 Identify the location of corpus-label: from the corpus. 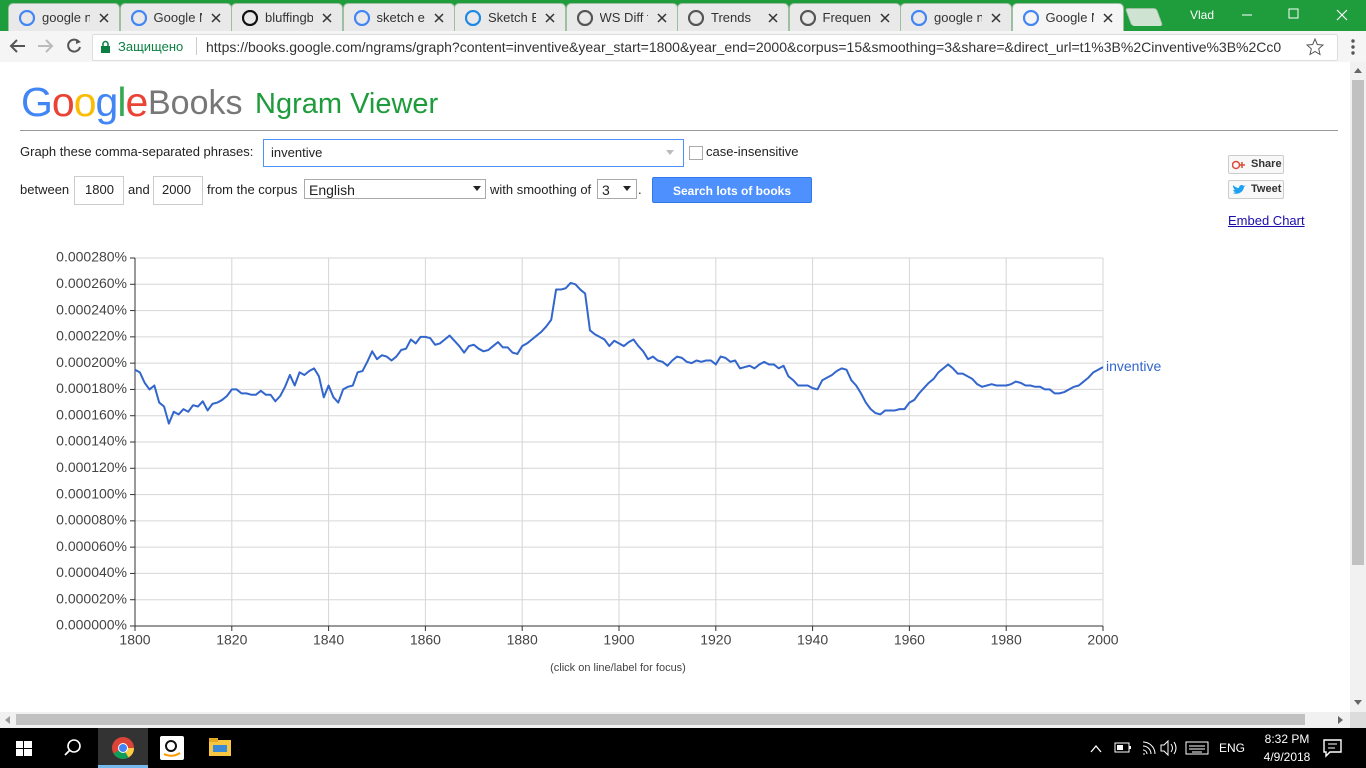
(252, 189).